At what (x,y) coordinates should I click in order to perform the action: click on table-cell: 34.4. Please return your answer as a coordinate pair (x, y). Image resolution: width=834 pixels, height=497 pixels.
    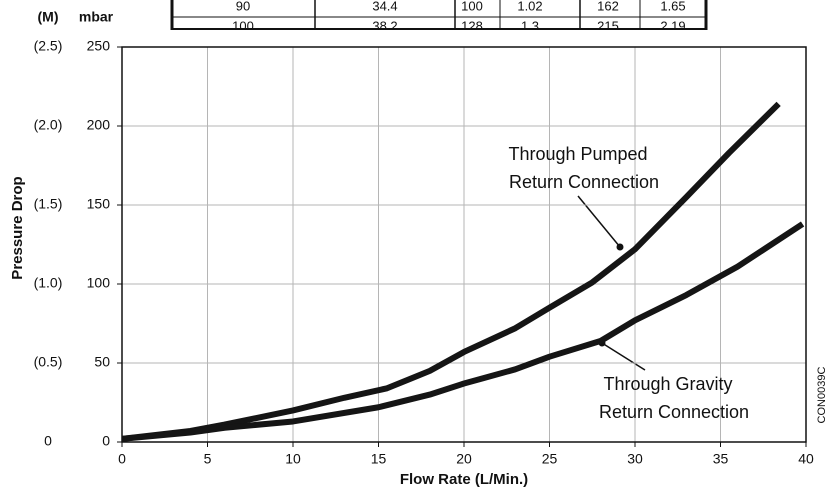
    Looking at the image, I should click on (384, 6).